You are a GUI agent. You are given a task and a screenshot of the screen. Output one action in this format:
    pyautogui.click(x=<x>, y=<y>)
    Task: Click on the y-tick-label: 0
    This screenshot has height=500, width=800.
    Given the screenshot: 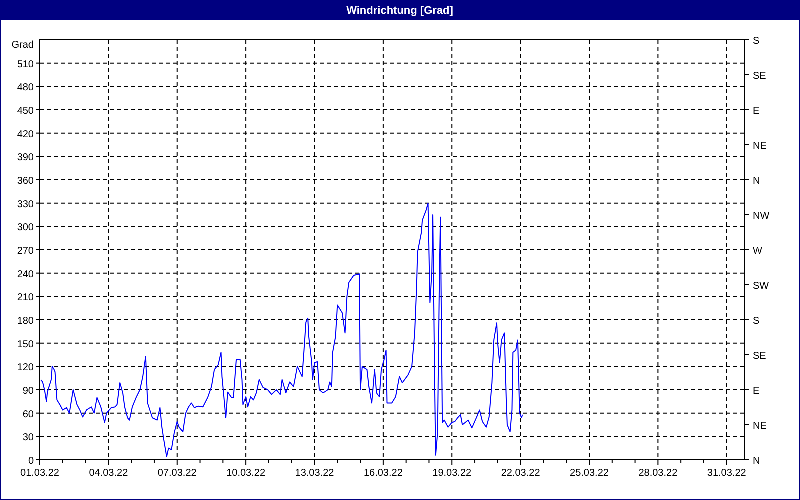 What is the action you would take?
    pyautogui.click(x=31, y=461)
    